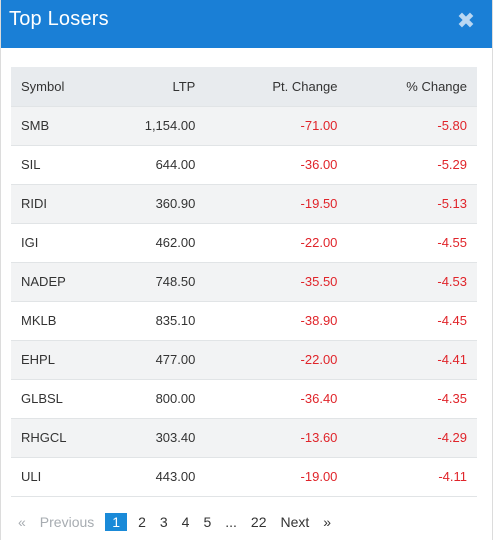 The image size is (493, 540). Describe the element at coordinates (244, 359) in the screenshot. I see `table-row: EHPL 477.00 -22.00 -4.41` at that location.